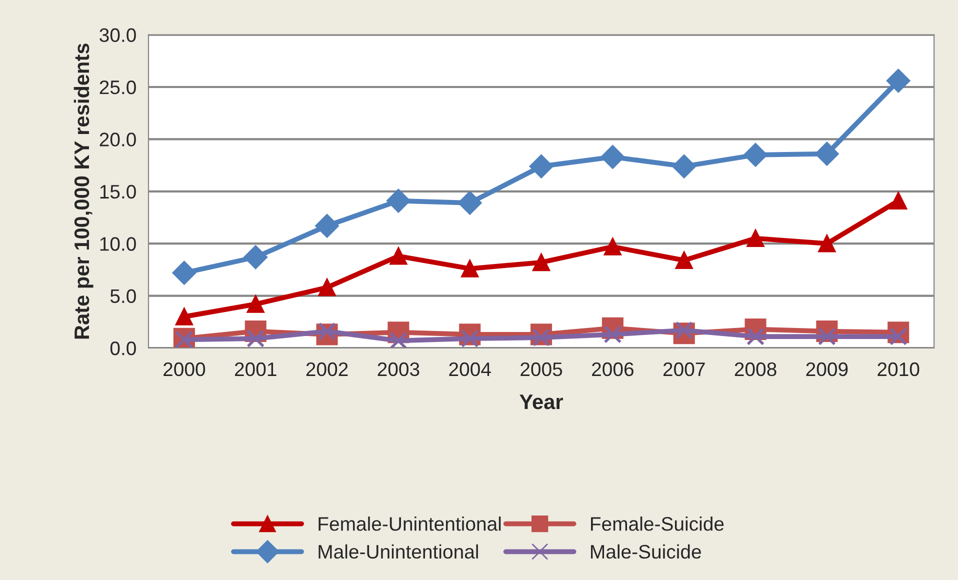  I want to click on y-tick-label: 30.0, so click(118, 35).